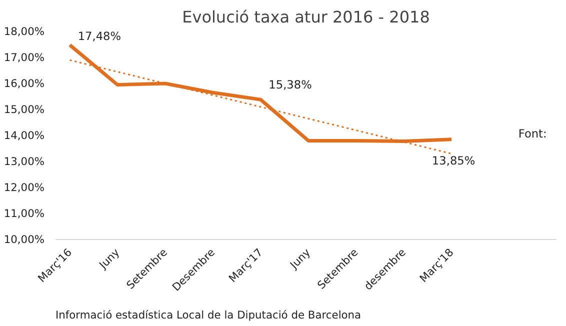  I want to click on y-tick-label: 18,00%, so click(24, 31).